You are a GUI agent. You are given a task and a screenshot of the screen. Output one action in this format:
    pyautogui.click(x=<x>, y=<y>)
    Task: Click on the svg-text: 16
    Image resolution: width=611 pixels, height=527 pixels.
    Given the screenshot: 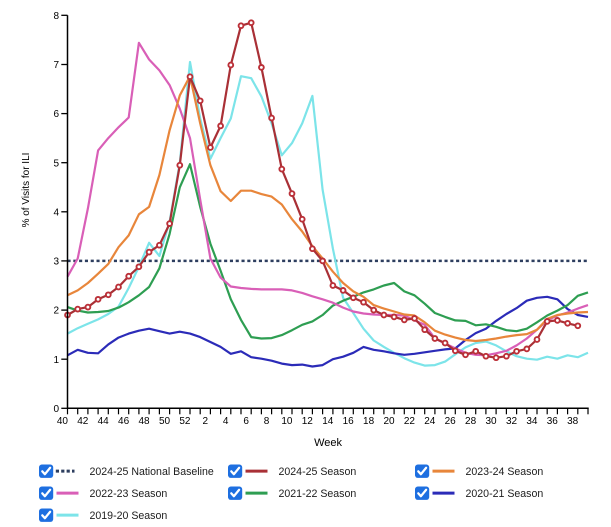 What is the action you would take?
    pyautogui.click(x=349, y=421)
    